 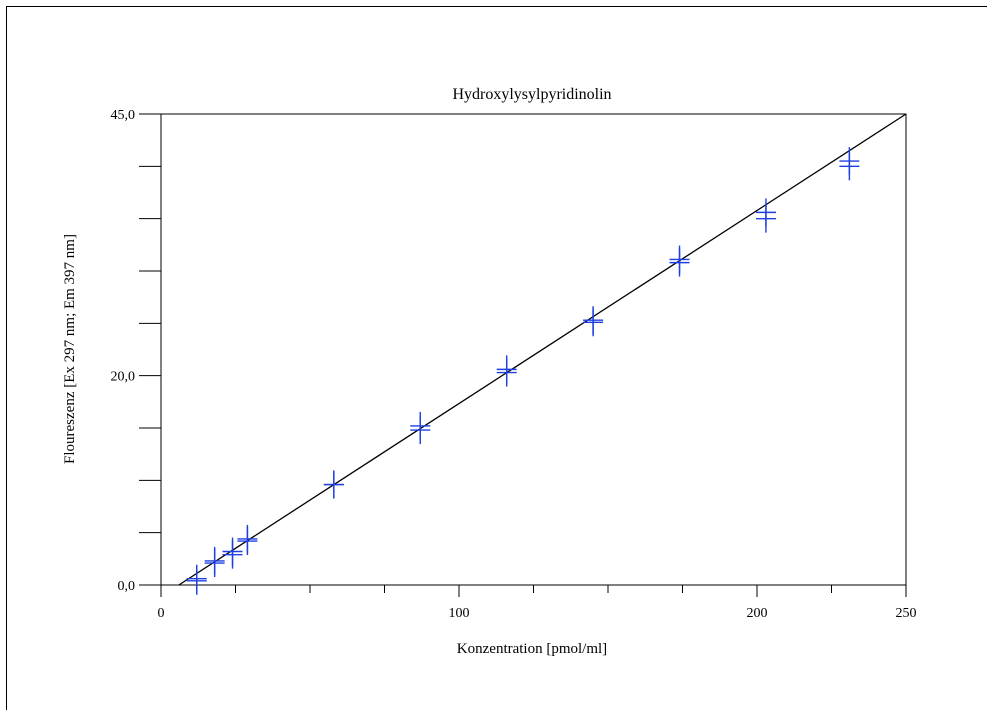 What do you see at coordinates (127, 586) in the screenshot?
I see `y-tick-label: 0,0` at bounding box center [127, 586].